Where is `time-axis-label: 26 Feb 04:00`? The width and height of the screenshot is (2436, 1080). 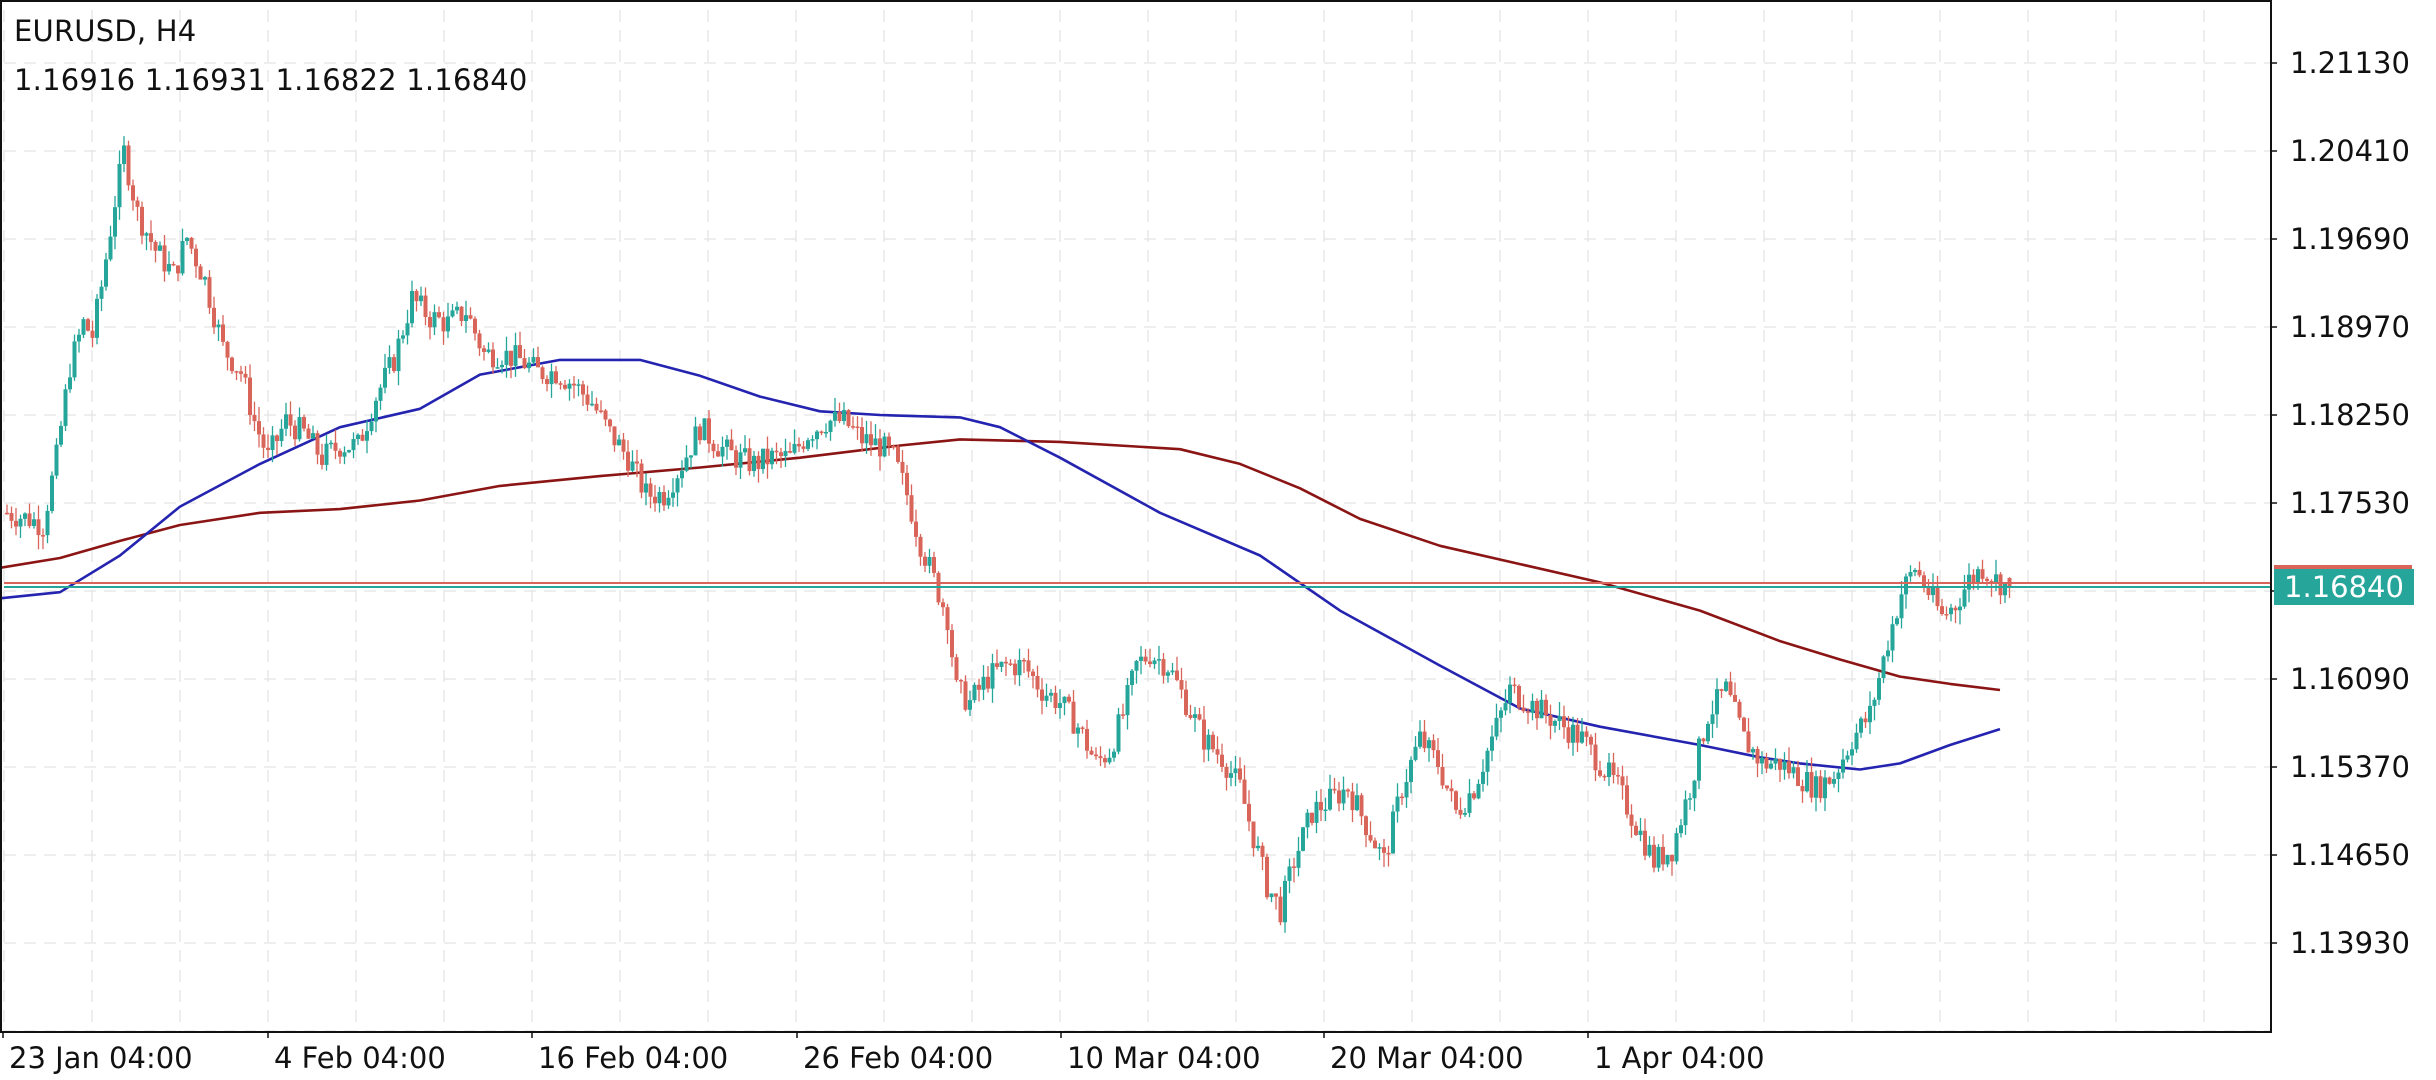 time-axis-label: 26 Feb 04:00 is located at coordinates (898, 1058).